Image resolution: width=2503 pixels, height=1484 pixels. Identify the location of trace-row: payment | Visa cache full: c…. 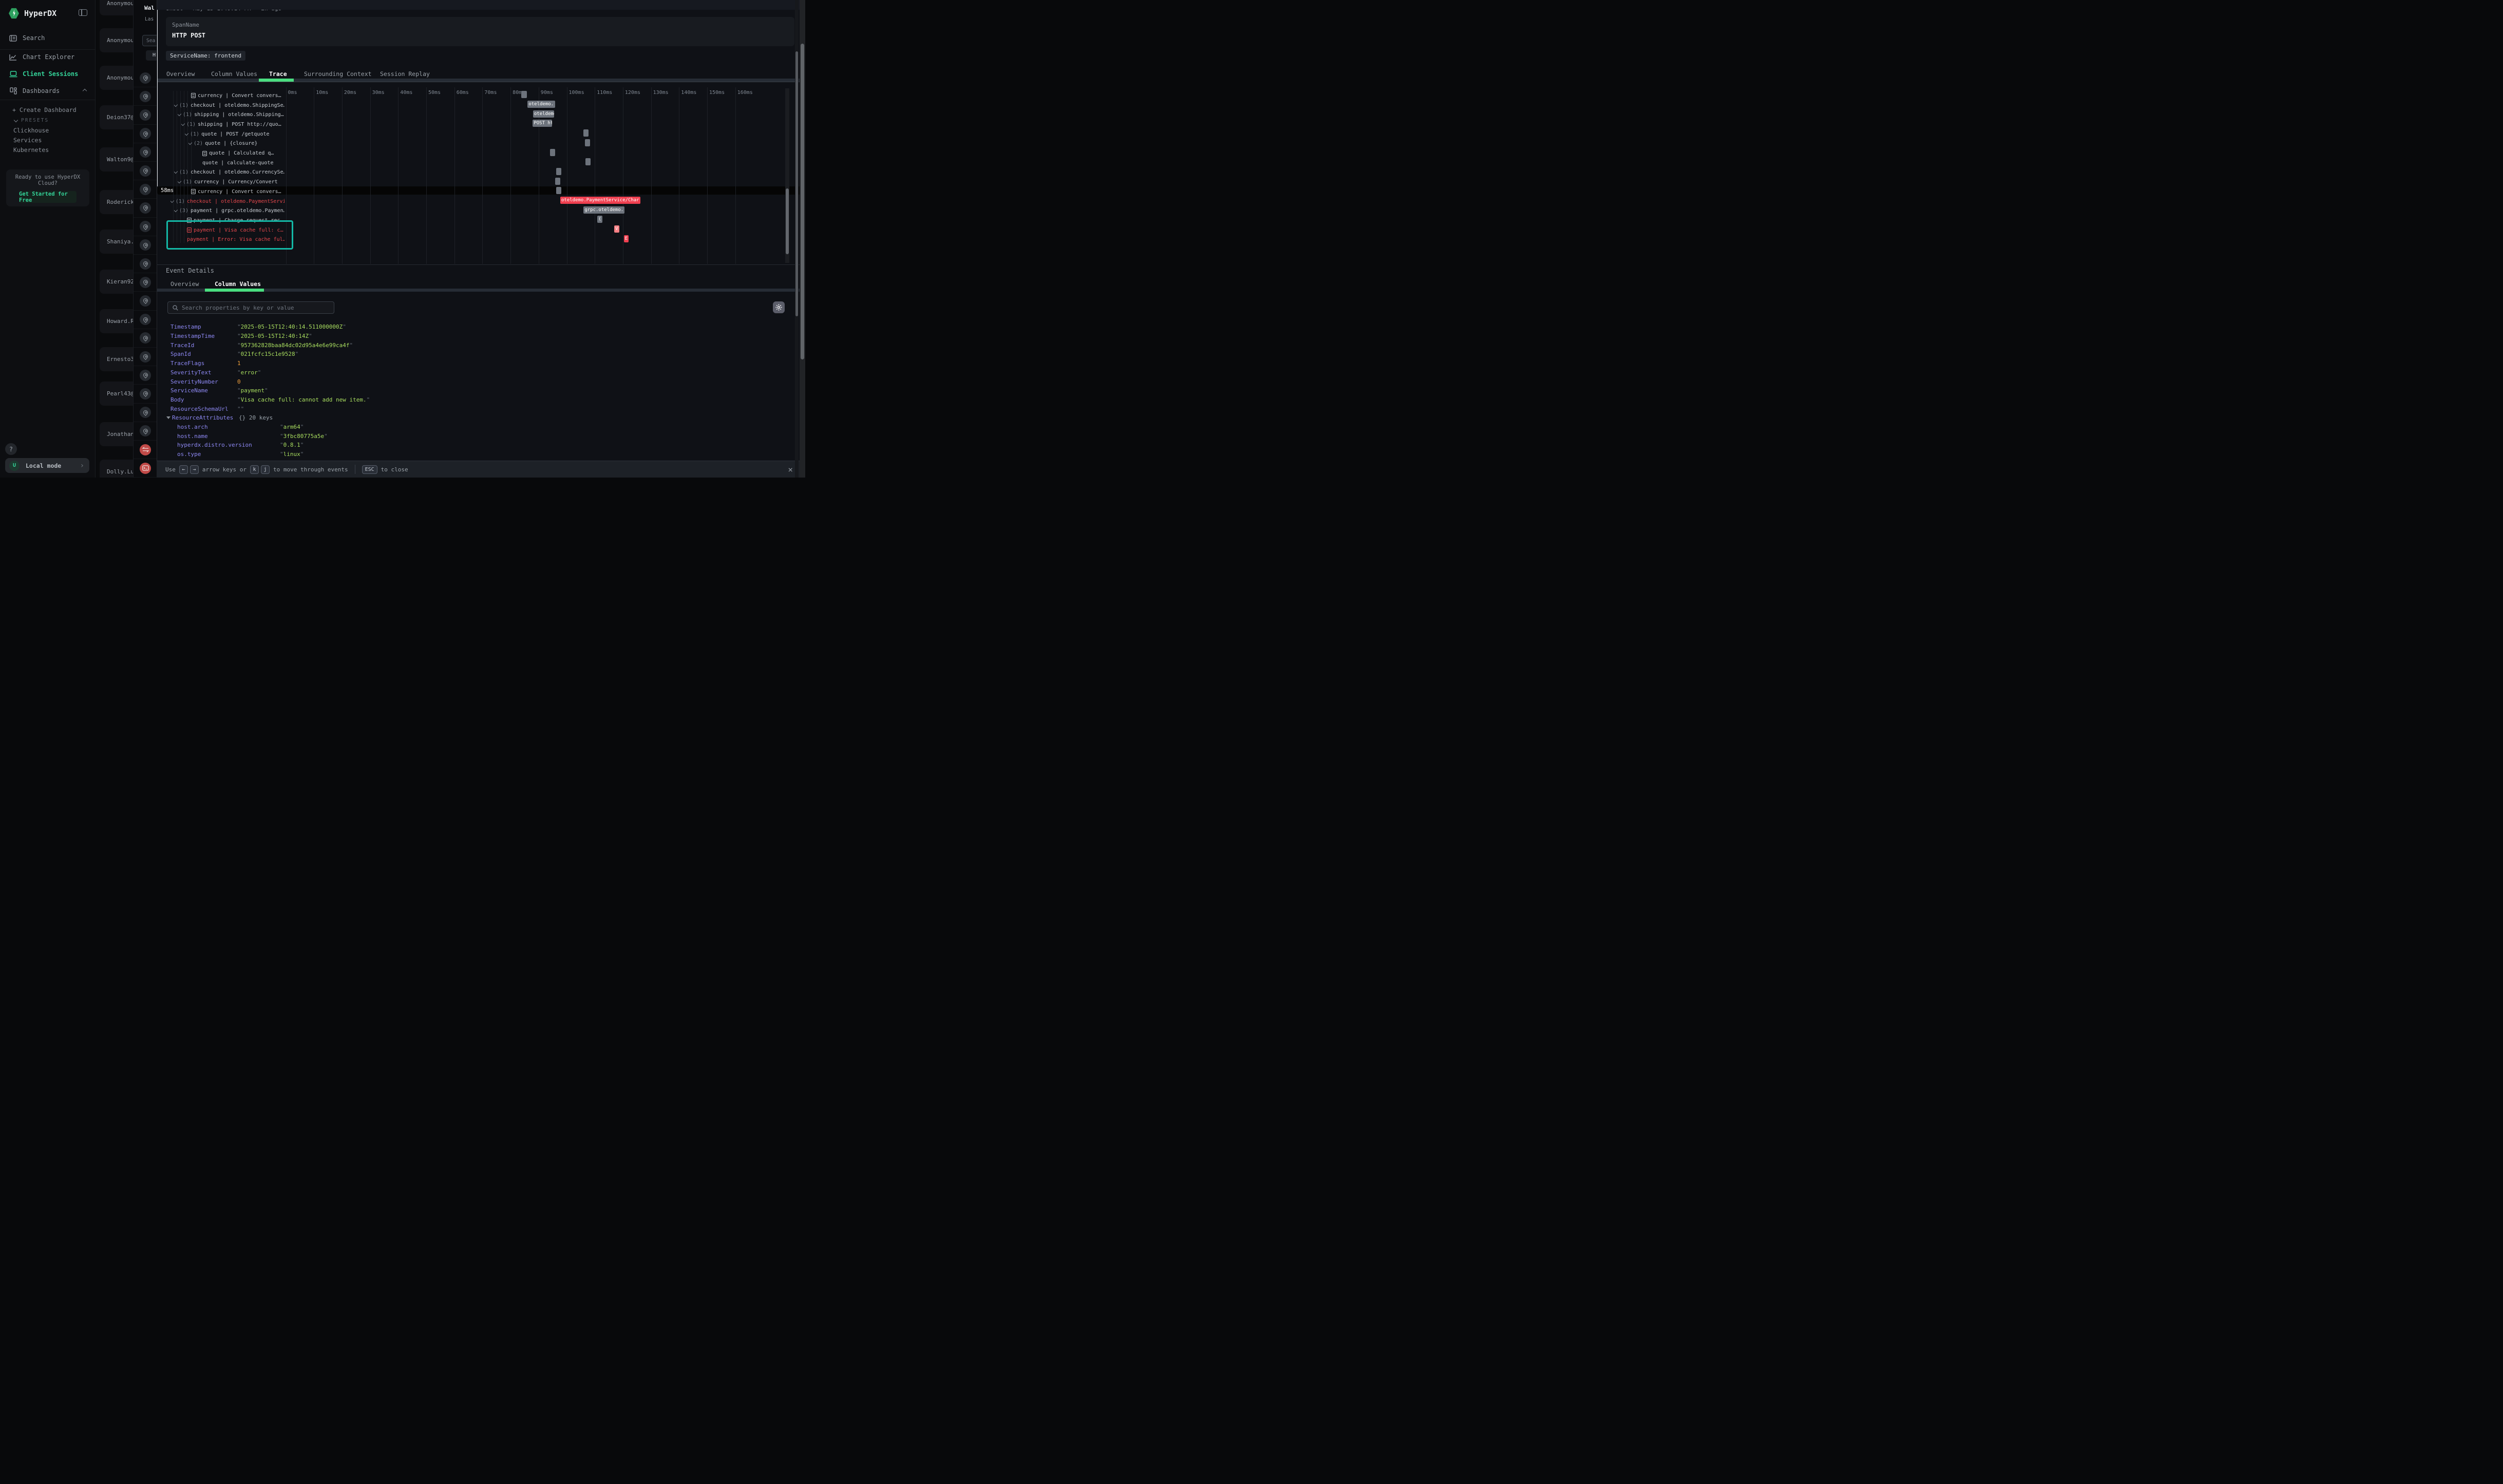
(475, 230).